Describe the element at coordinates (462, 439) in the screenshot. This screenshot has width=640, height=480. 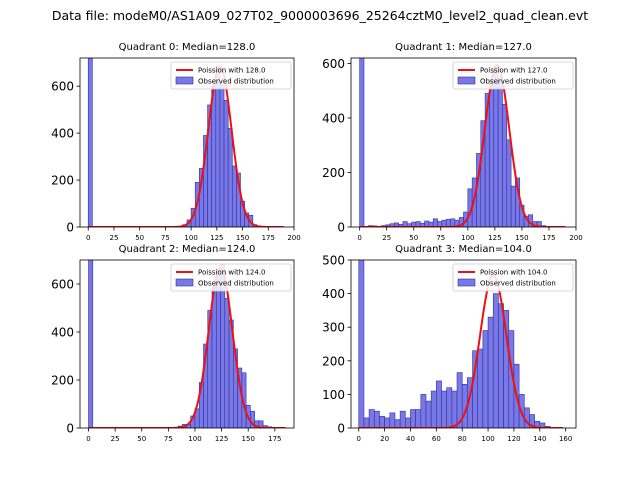
I see `x-tick-label: 80` at that location.